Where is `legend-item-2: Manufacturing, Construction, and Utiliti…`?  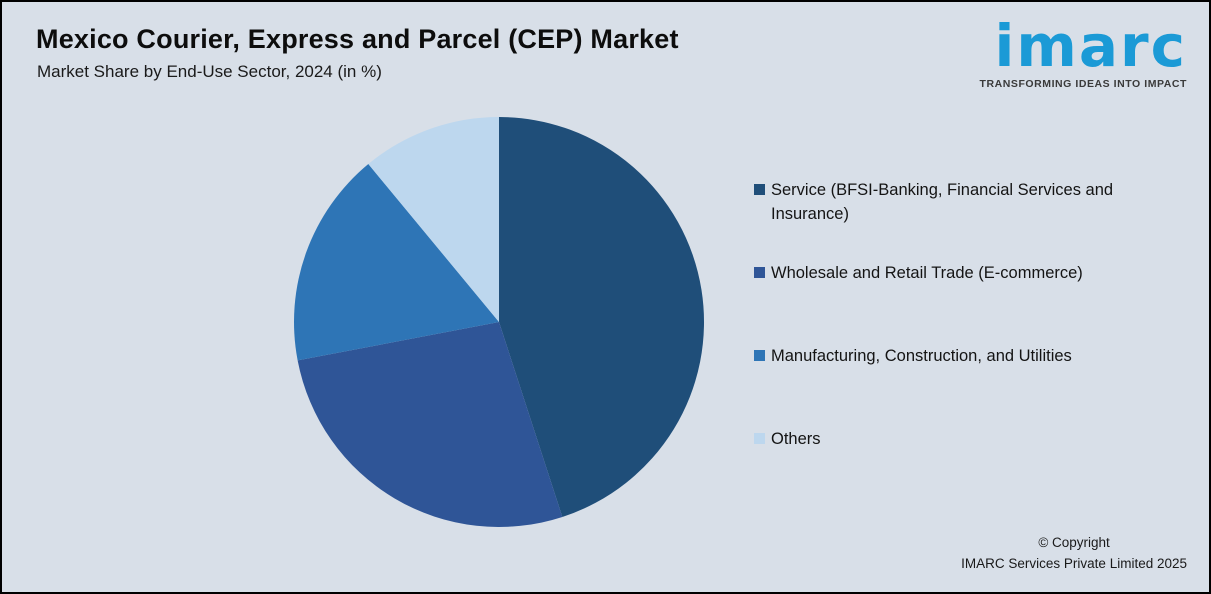 legend-item-2: Manufacturing, Construction, and Utiliti… is located at coordinates (913, 356).